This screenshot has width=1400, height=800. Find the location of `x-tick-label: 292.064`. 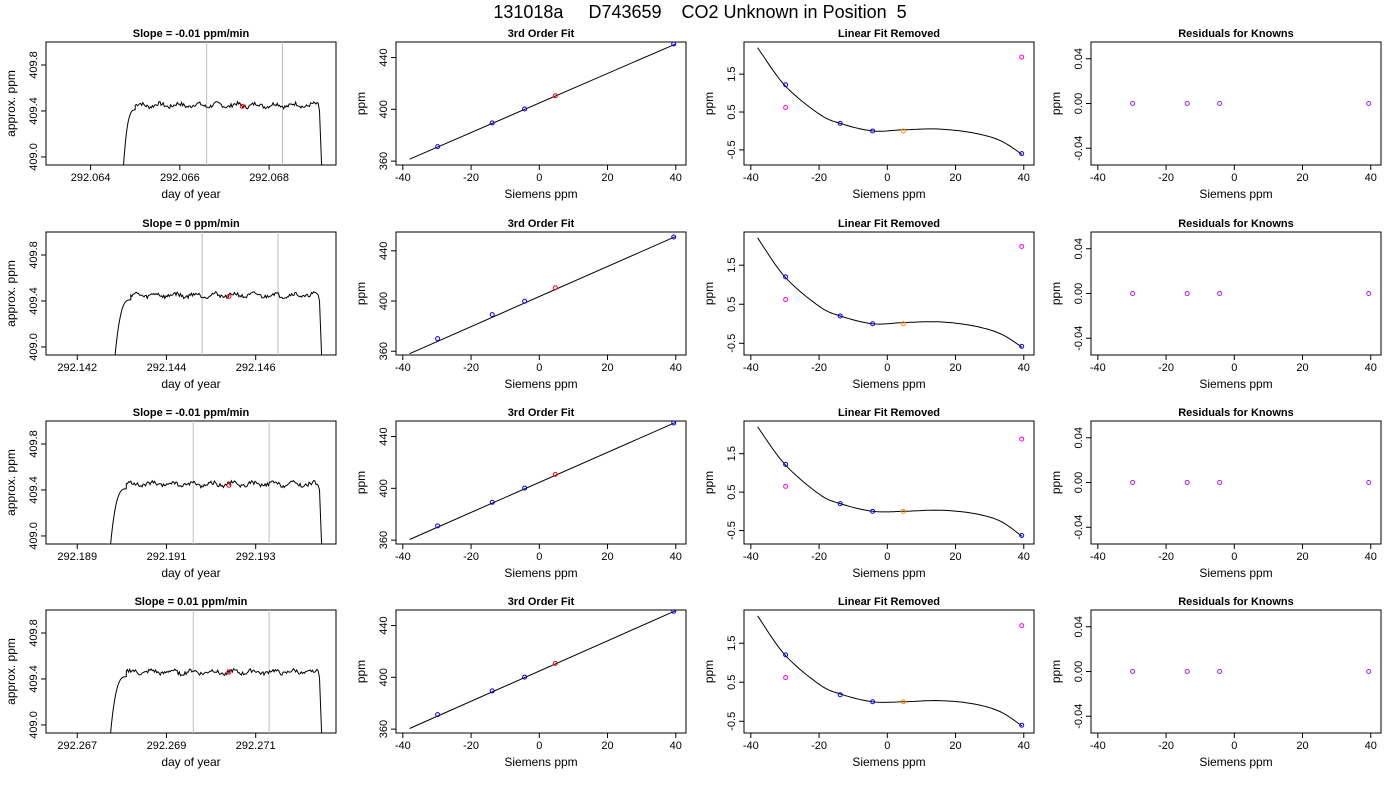

x-tick-label: 292.064 is located at coordinates (91, 178).